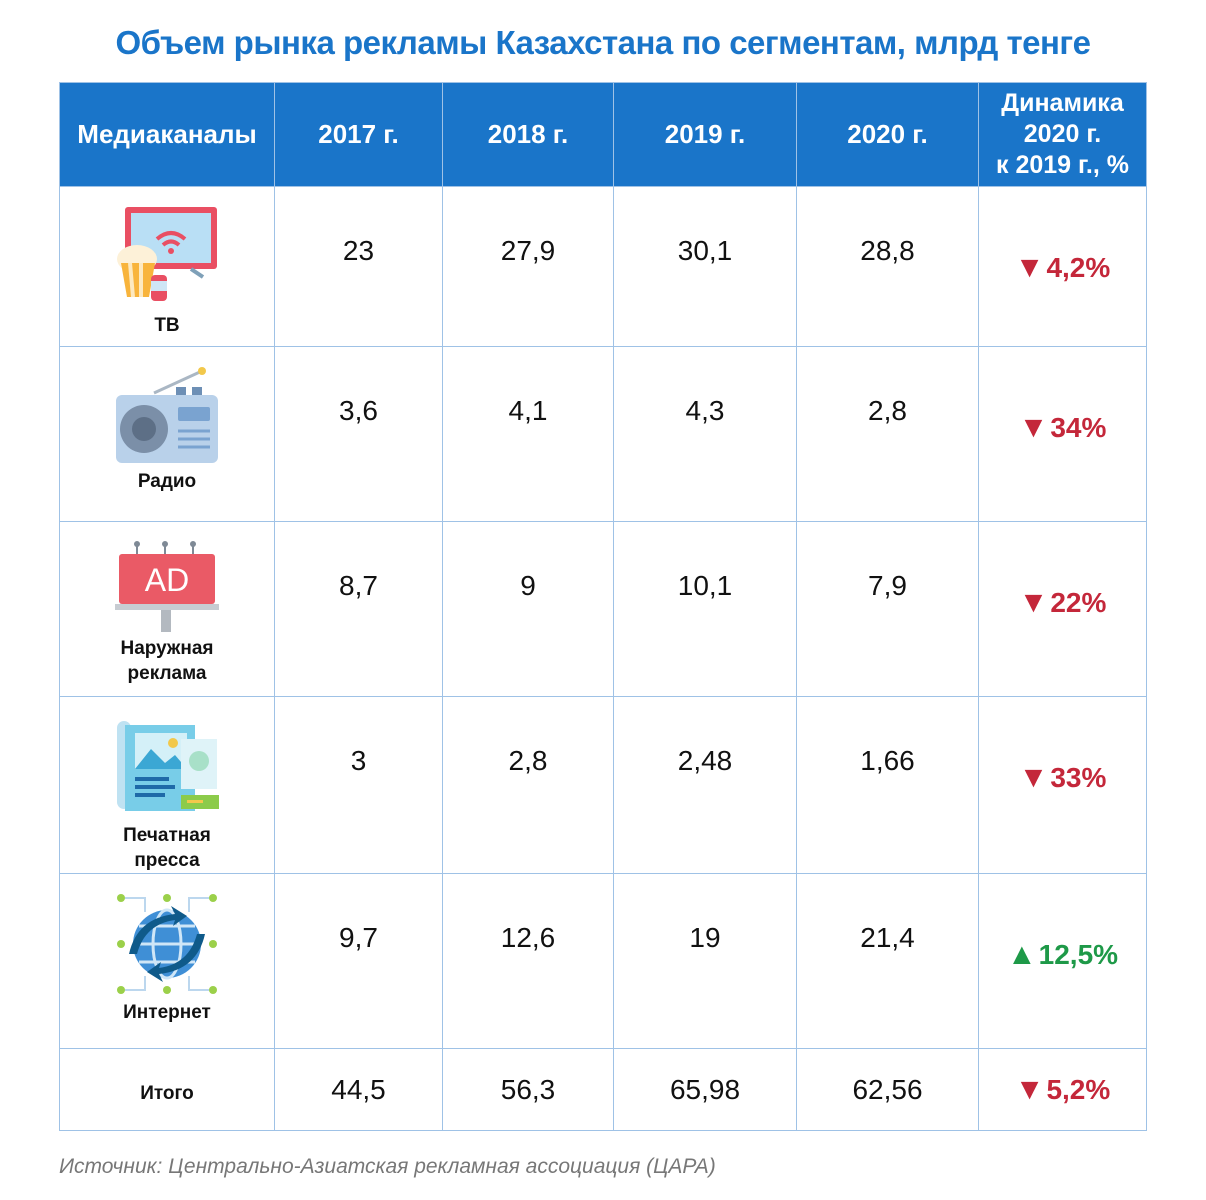 The image size is (1206, 1200). I want to click on value-cell: 7,9, so click(887, 609).